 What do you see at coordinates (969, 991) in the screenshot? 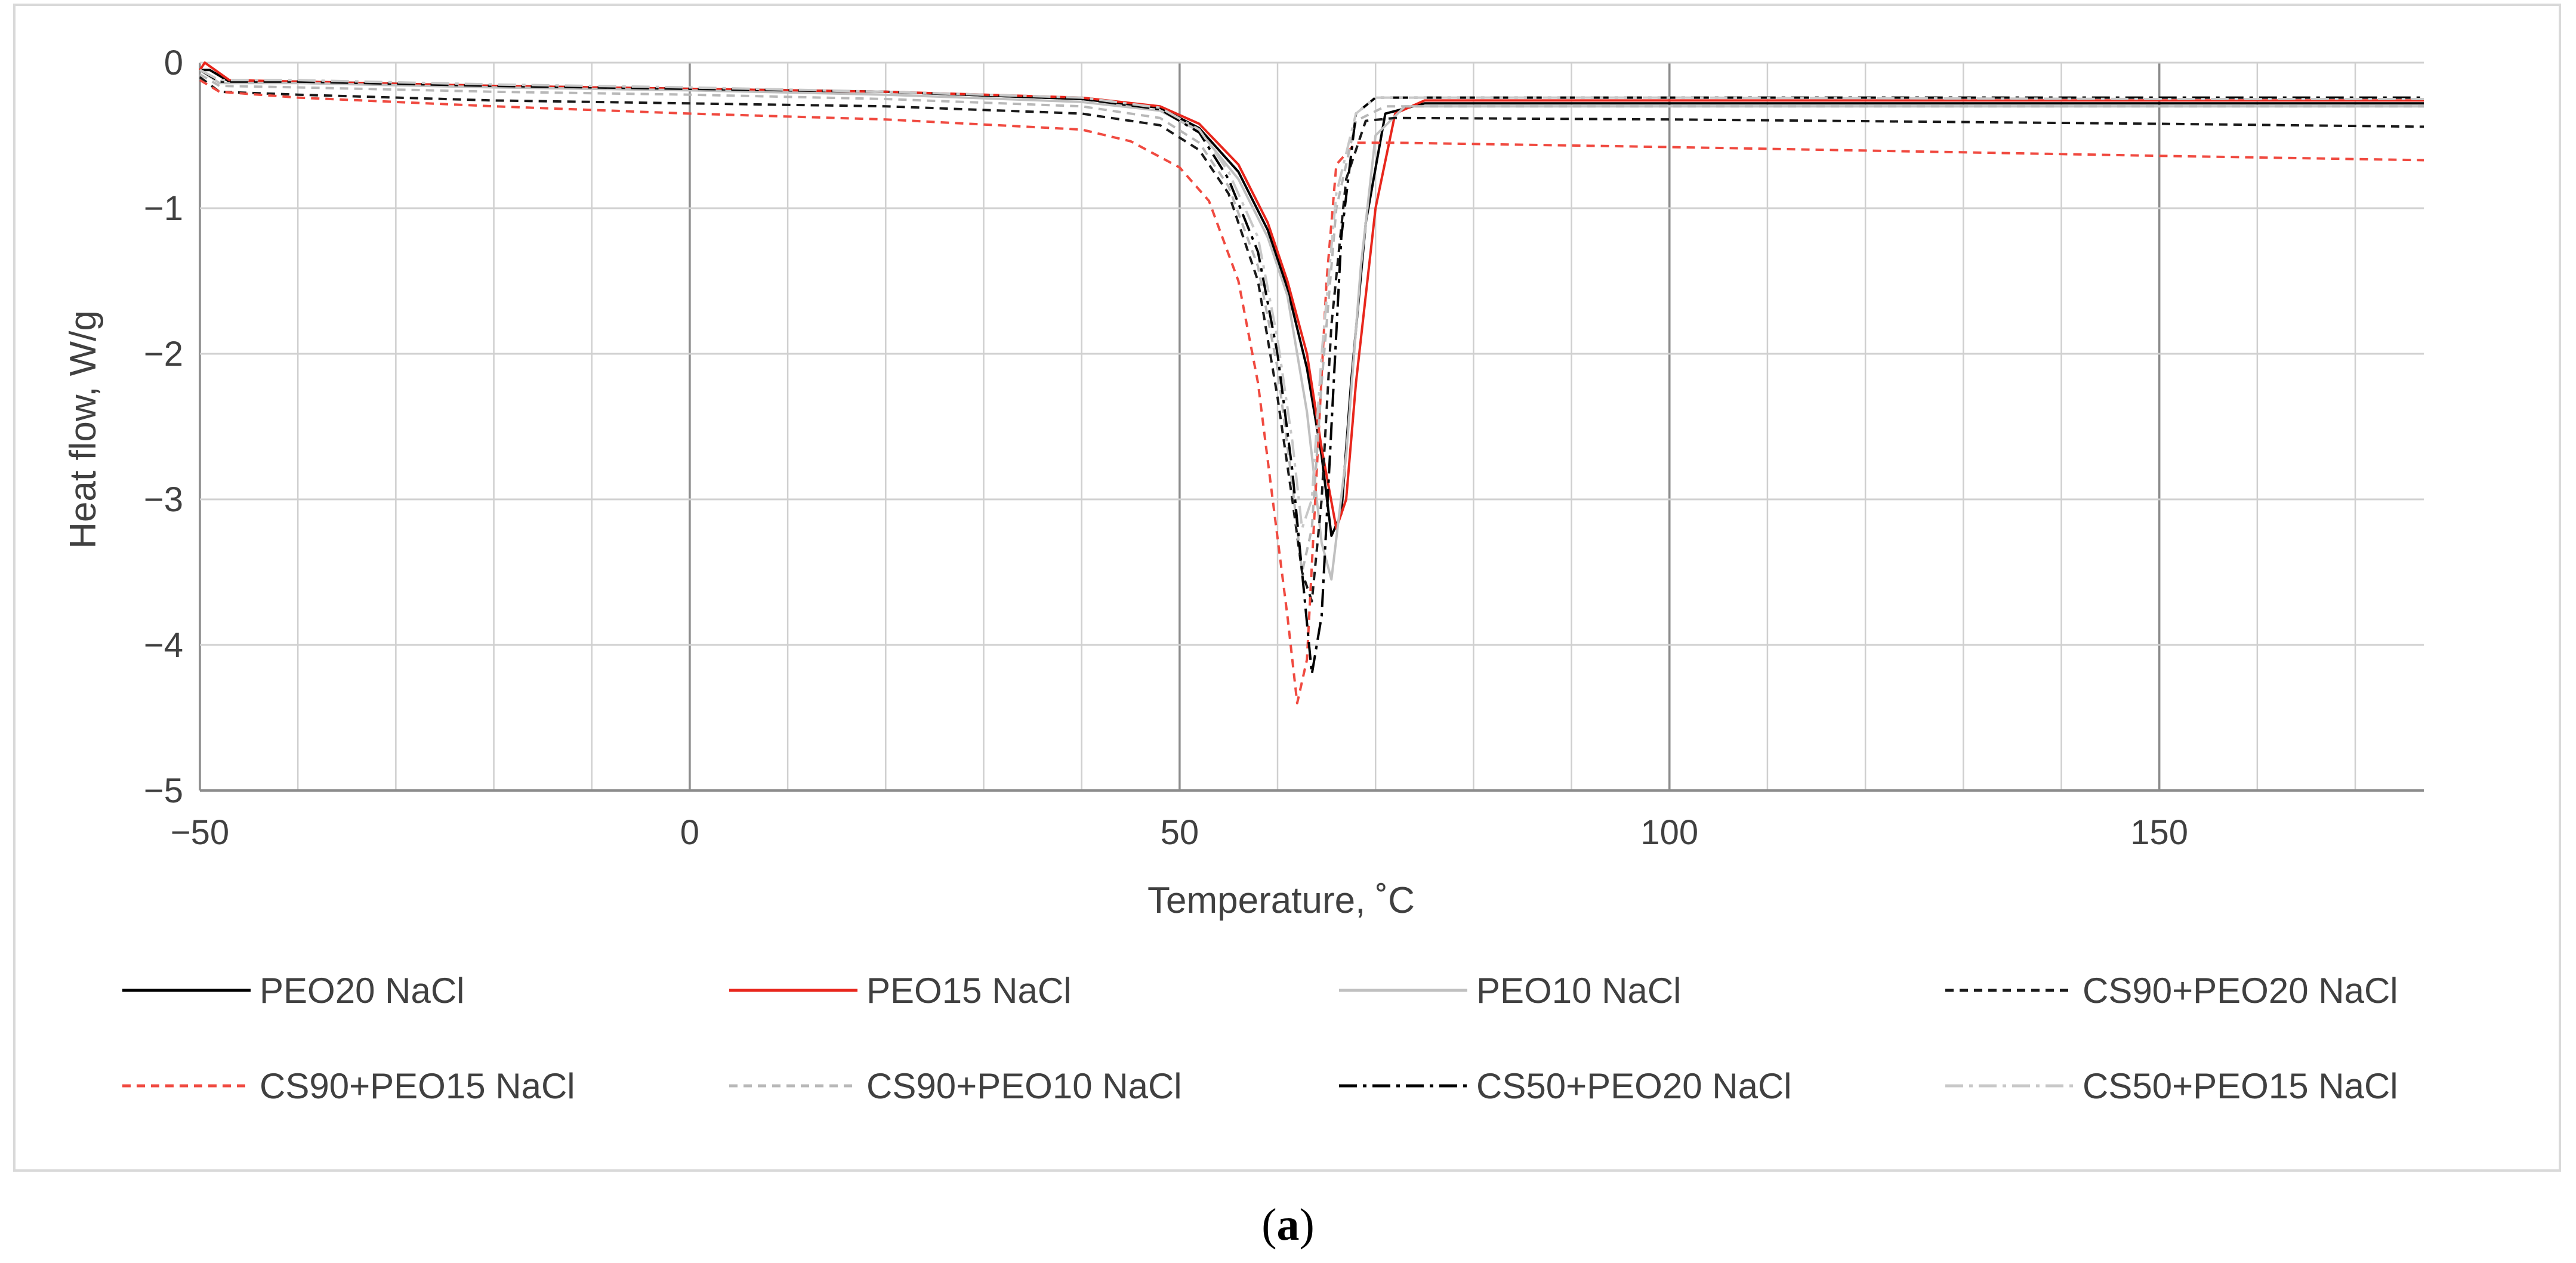
I see `legend-label: PEO15 NaCl` at bounding box center [969, 991].